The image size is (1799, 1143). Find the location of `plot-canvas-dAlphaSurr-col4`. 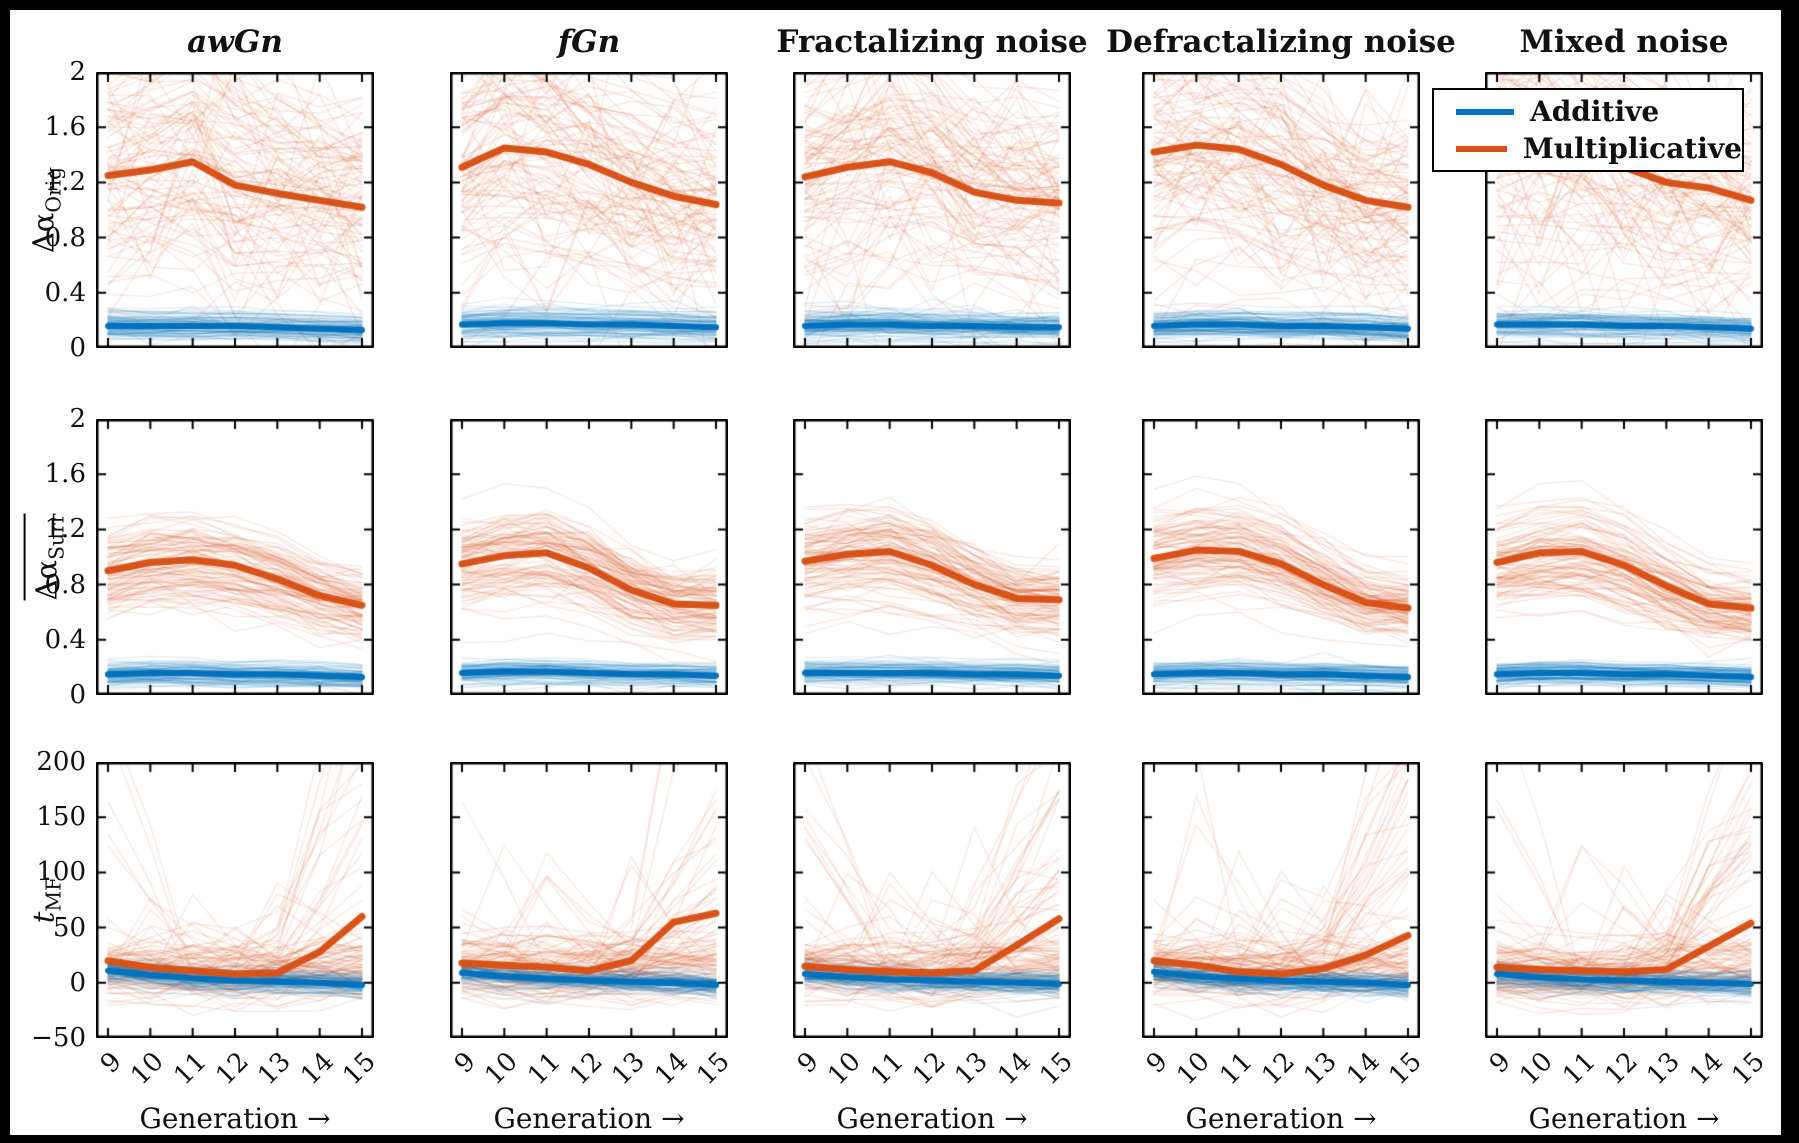

plot-canvas-dAlphaSurr-col4 is located at coordinates (1281, 557).